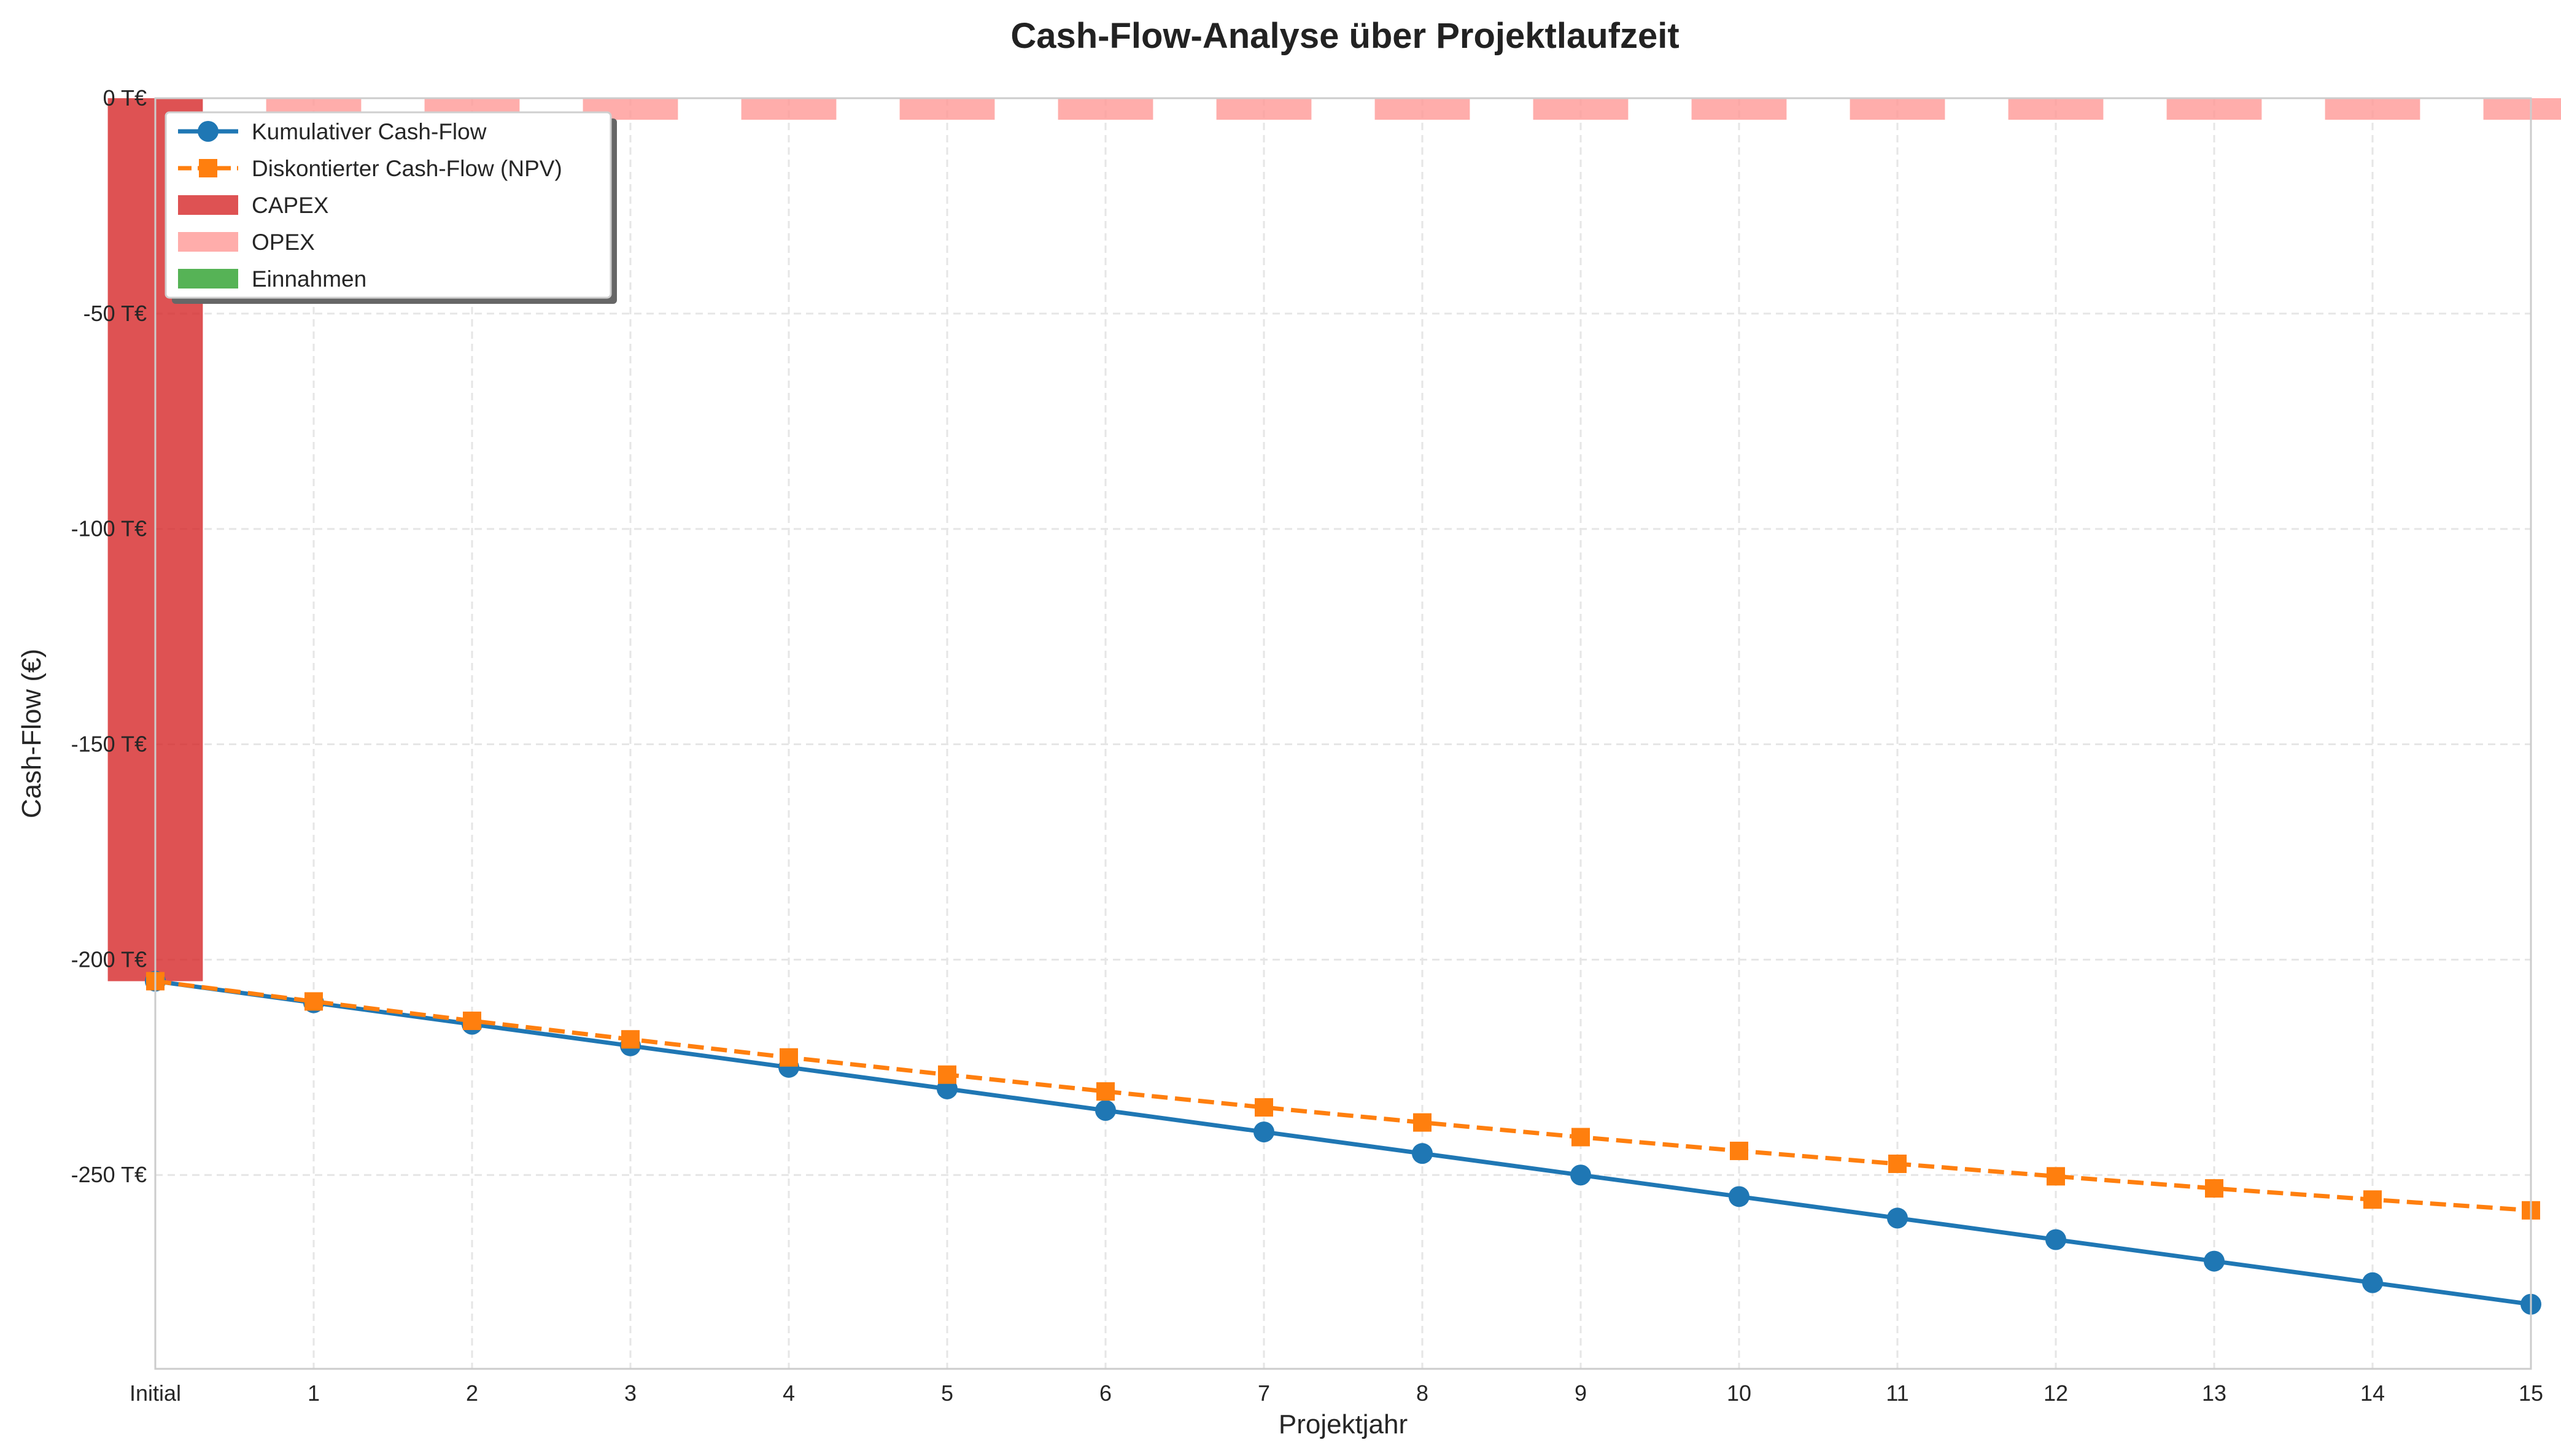  What do you see at coordinates (32, 733) in the screenshot?
I see `y-axis-label: Cash-Flow (€)` at bounding box center [32, 733].